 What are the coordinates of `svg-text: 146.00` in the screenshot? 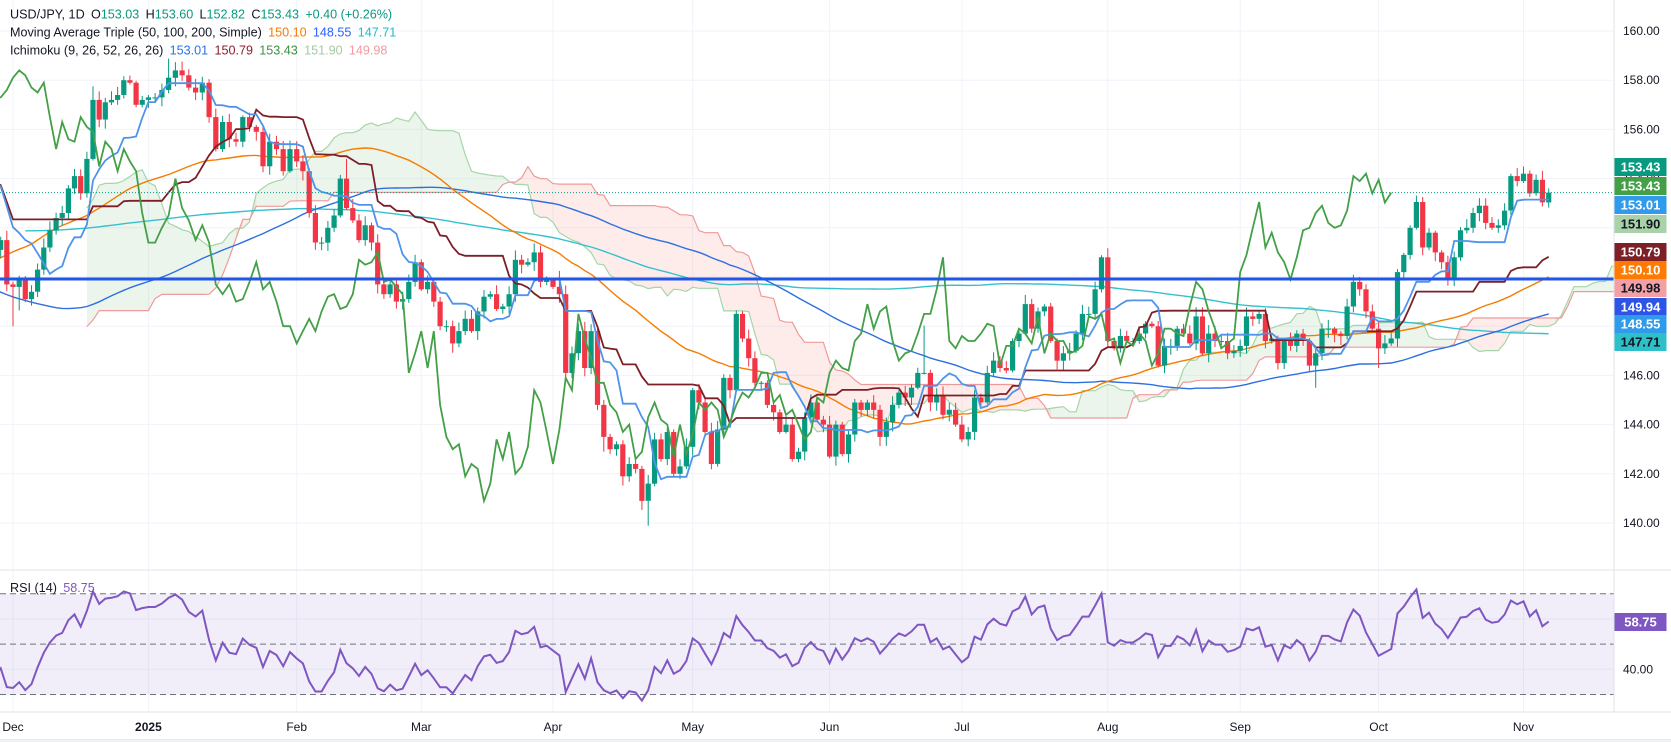 It's located at (1641, 375).